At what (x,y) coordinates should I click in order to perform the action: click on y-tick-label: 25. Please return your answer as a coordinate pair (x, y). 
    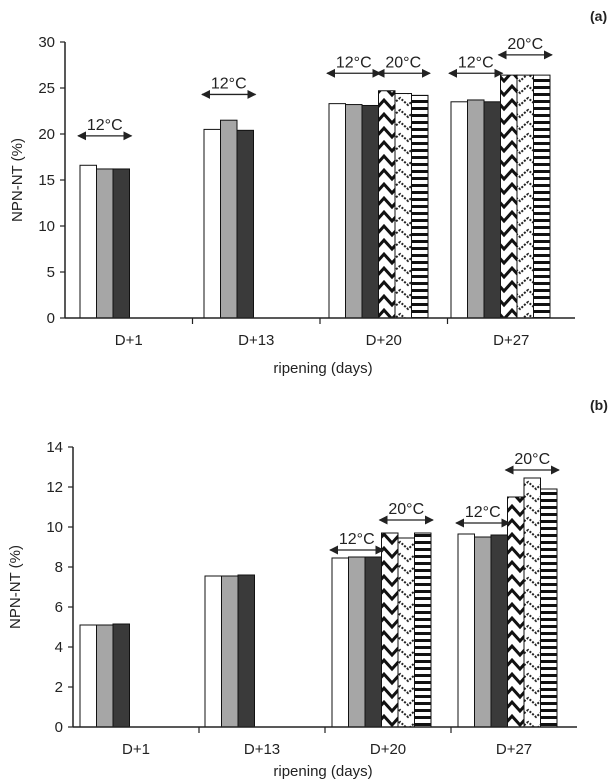
    Looking at the image, I should click on (46, 88).